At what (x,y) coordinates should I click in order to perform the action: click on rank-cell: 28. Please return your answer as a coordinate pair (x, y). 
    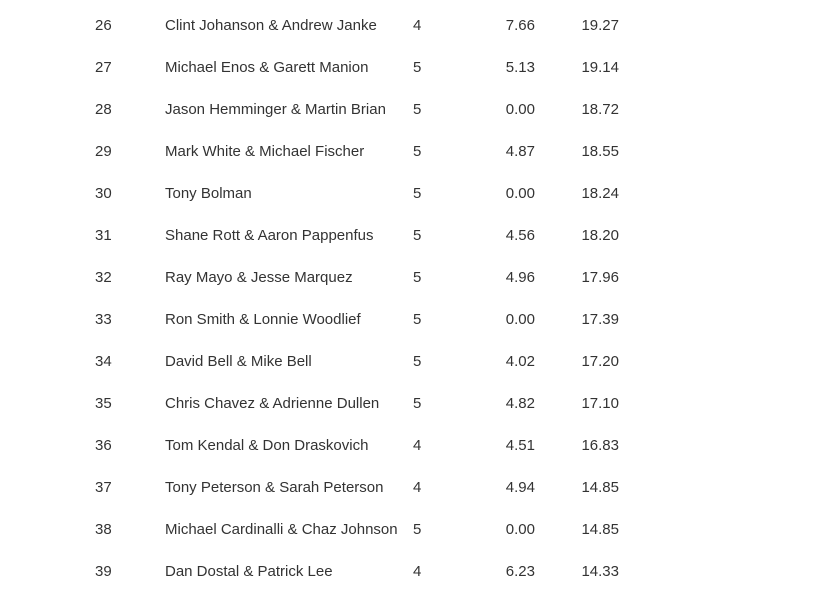
    Looking at the image, I should click on (103, 109).